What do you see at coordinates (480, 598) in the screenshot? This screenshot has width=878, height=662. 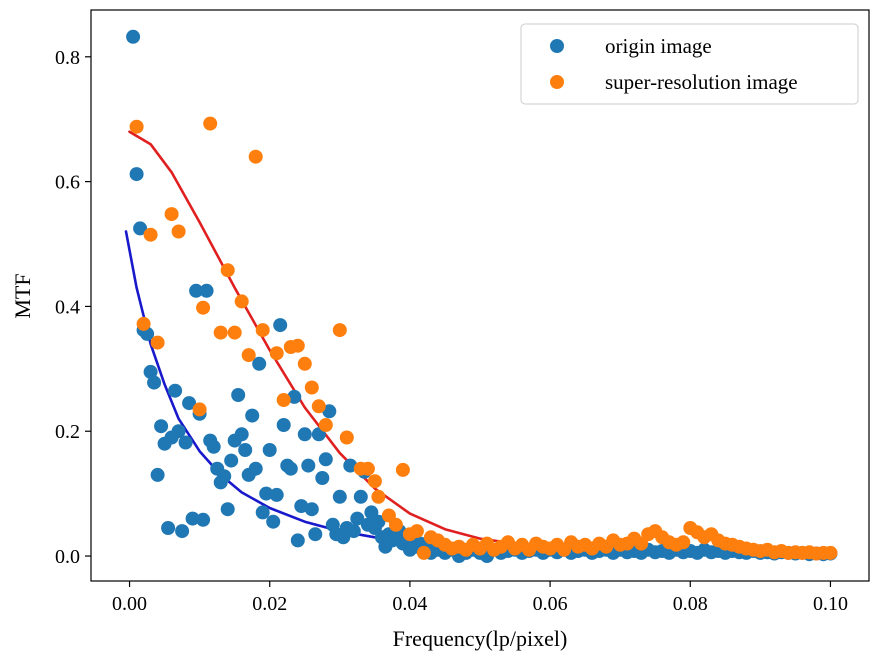 I see `x-axis-ticks: 0.00 0.02 0.04 0.06 0.08 0.10` at bounding box center [480, 598].